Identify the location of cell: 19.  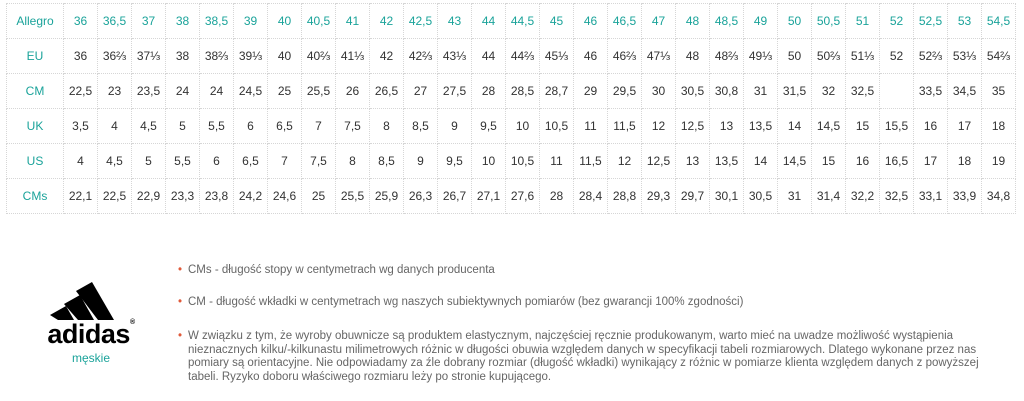
(998, 161).